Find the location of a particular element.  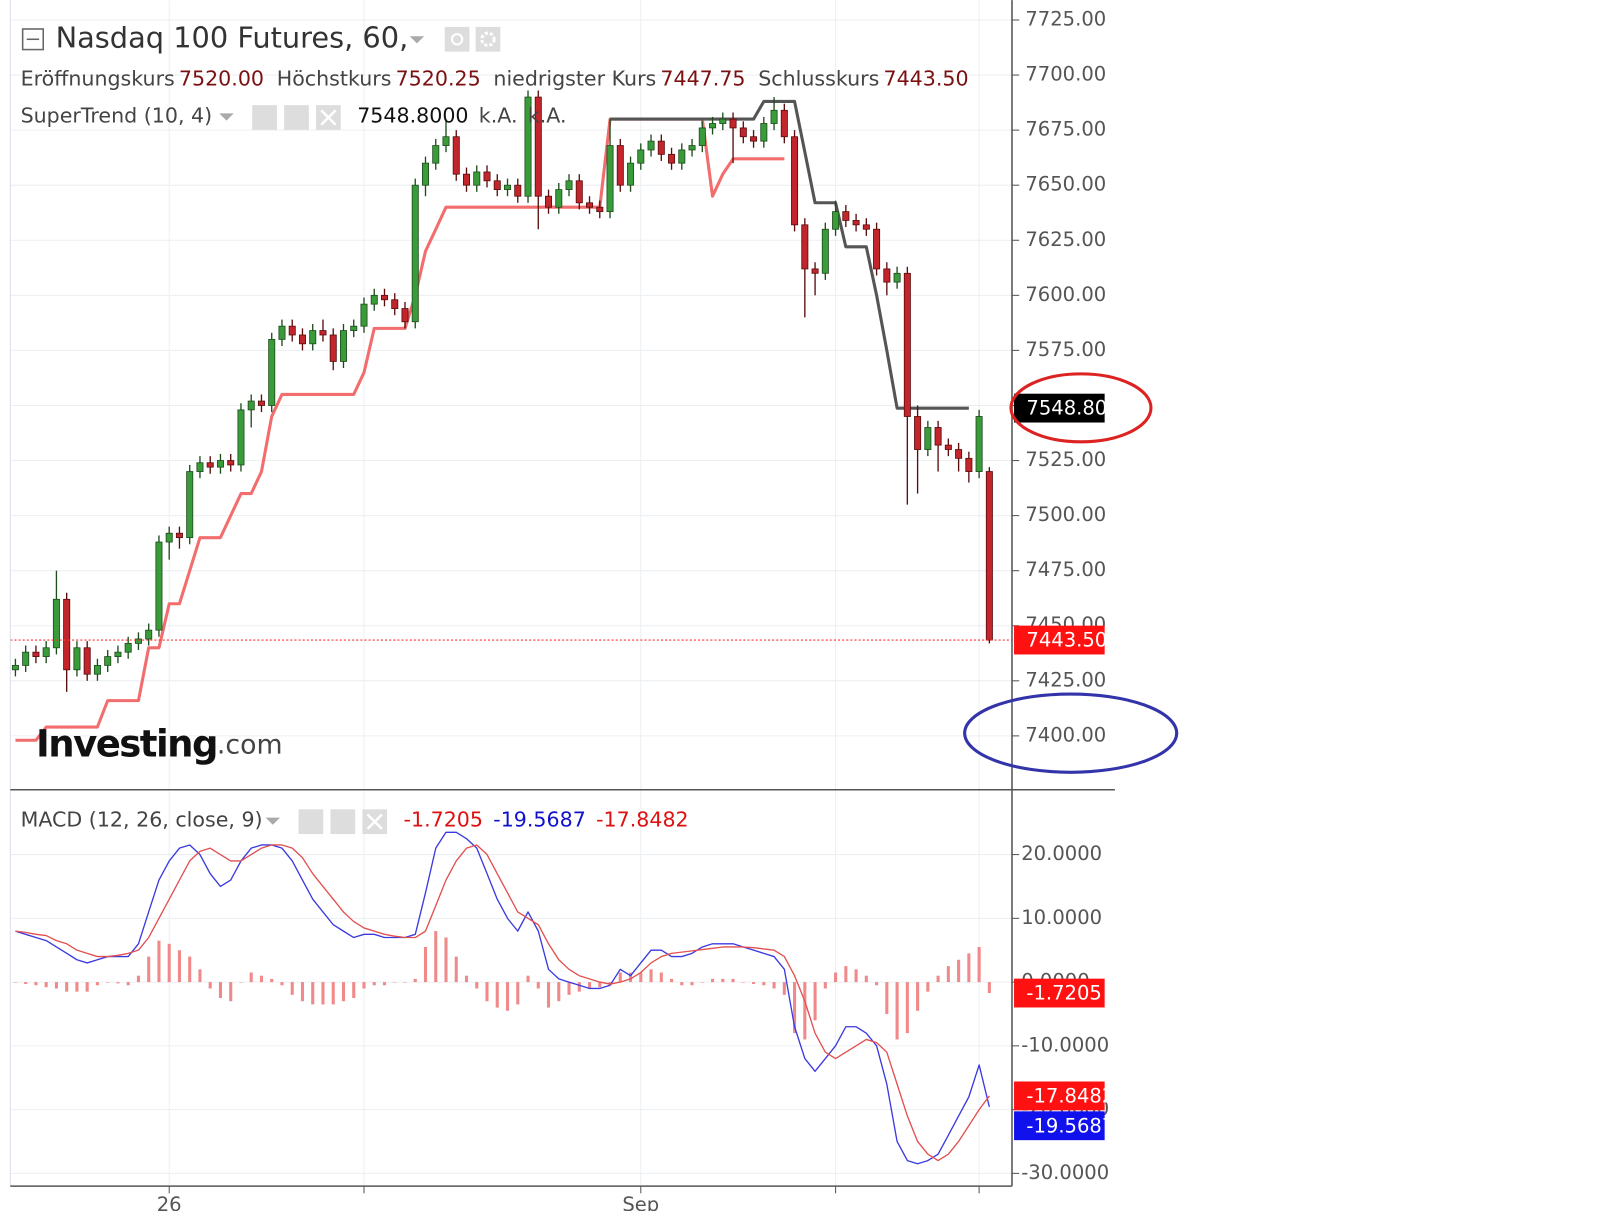

y-tick-label: 7425.00 is located at coordinates (1065, 679).